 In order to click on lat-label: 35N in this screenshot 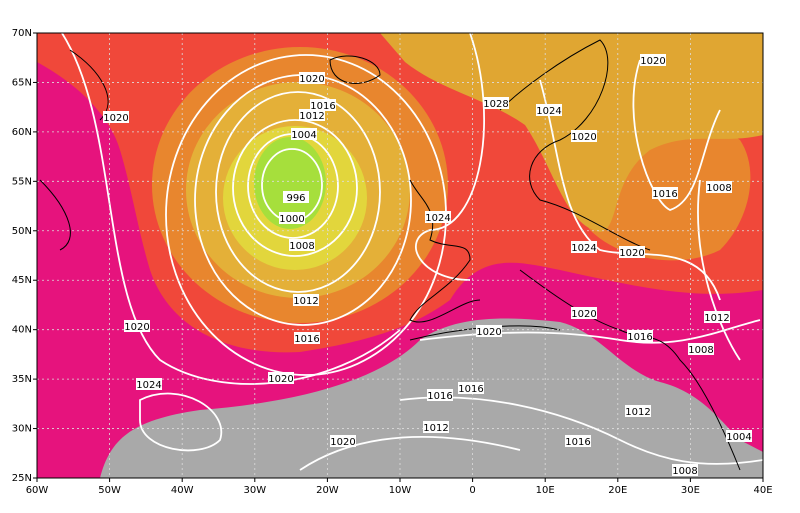, I will do `click(22, 379)`.